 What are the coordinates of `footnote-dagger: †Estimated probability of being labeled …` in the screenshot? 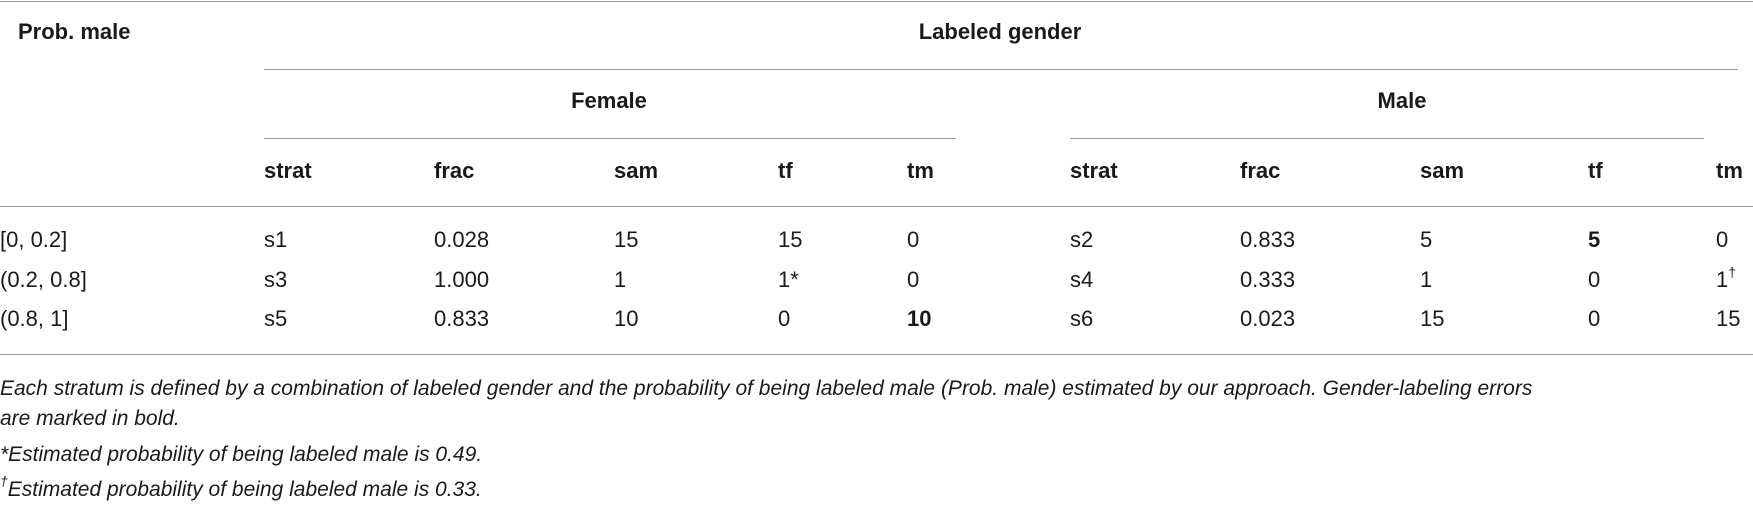 It's located at (241, 488).